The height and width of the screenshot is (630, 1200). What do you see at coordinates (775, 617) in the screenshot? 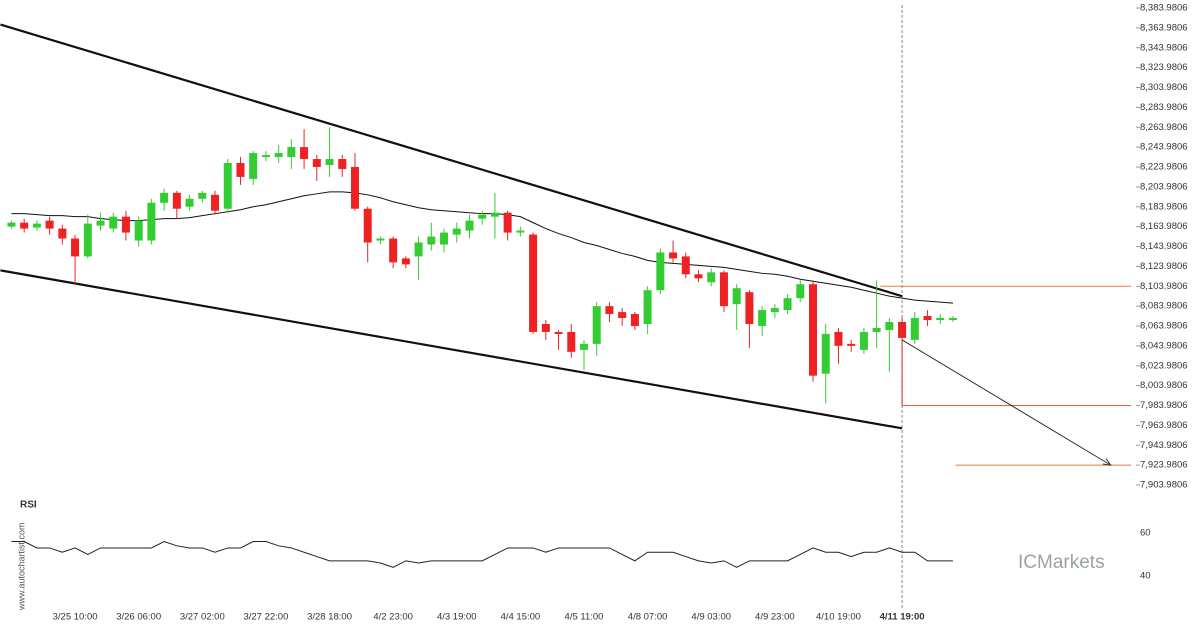
I see `x-tick-label: 4/9 23:00` at bounding box center [775, 617].